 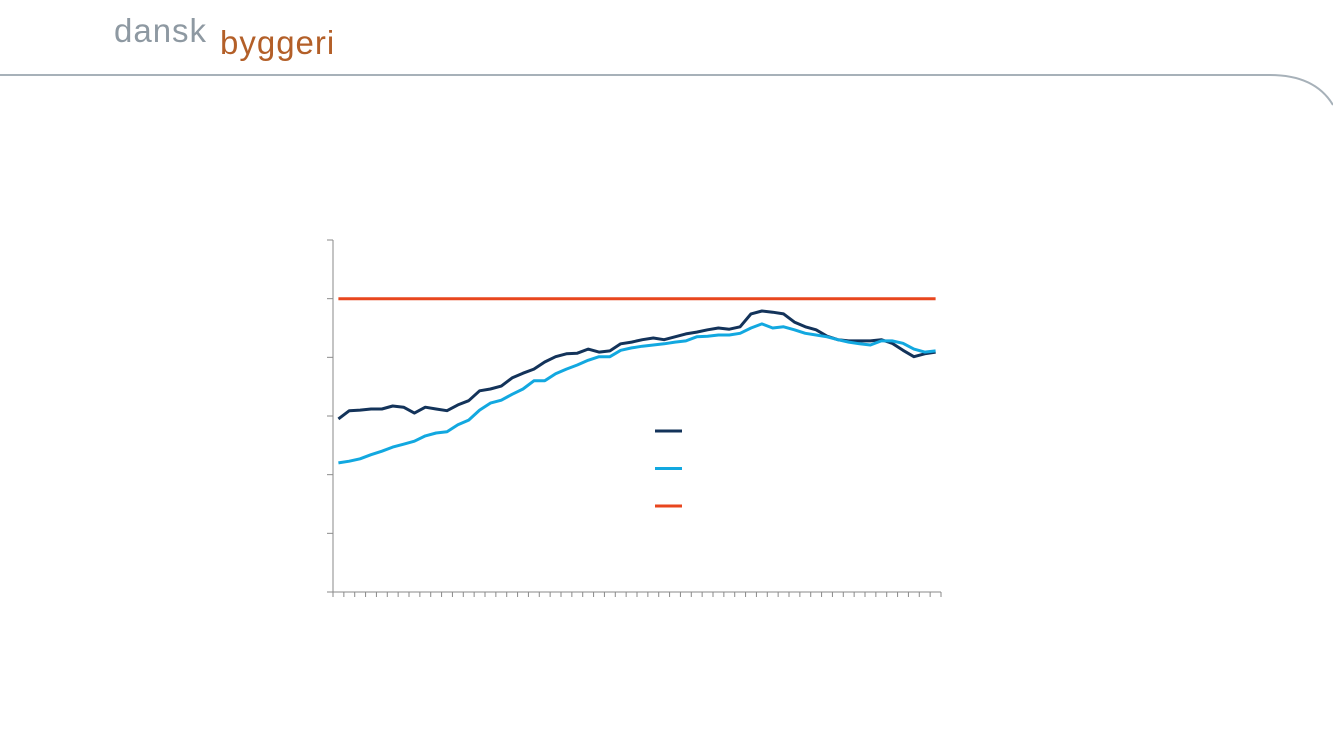 What do you see at coordinates (666, 90) in the screenshot?
I see `header-rule` at bounding box center [666, 90].